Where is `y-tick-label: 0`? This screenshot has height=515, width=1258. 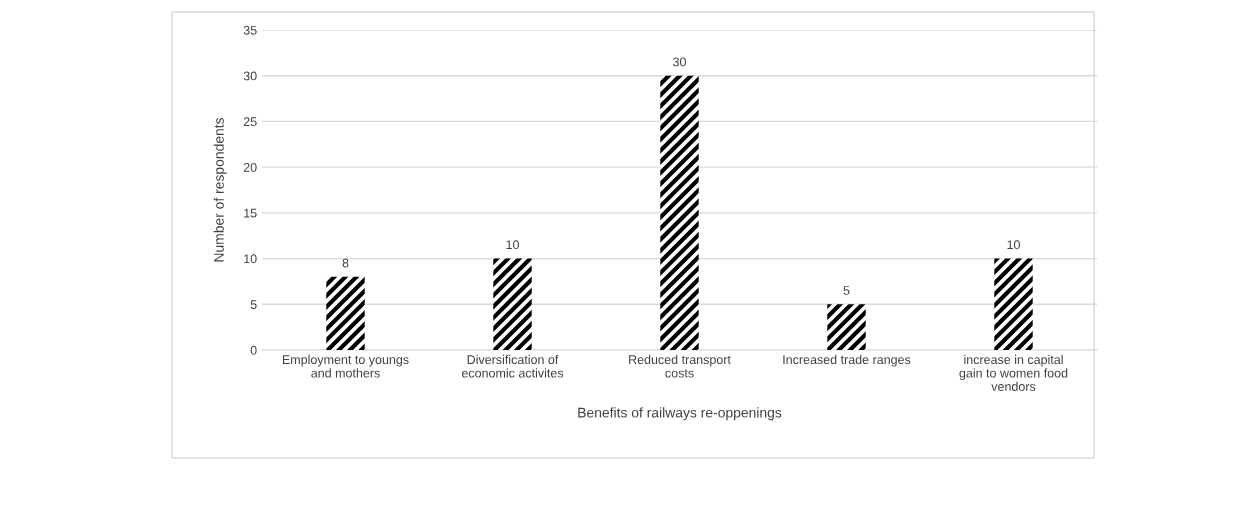
y-tick-label: 0 is located at coordinates (253, 350).